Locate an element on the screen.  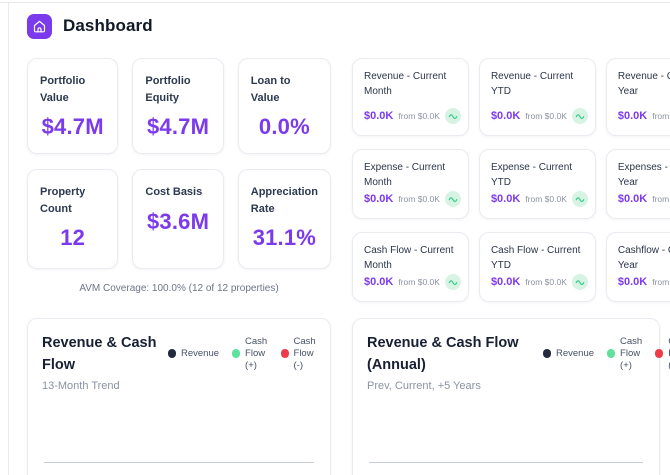
stat-value: 31.1% is located at coordinates (284, 237).